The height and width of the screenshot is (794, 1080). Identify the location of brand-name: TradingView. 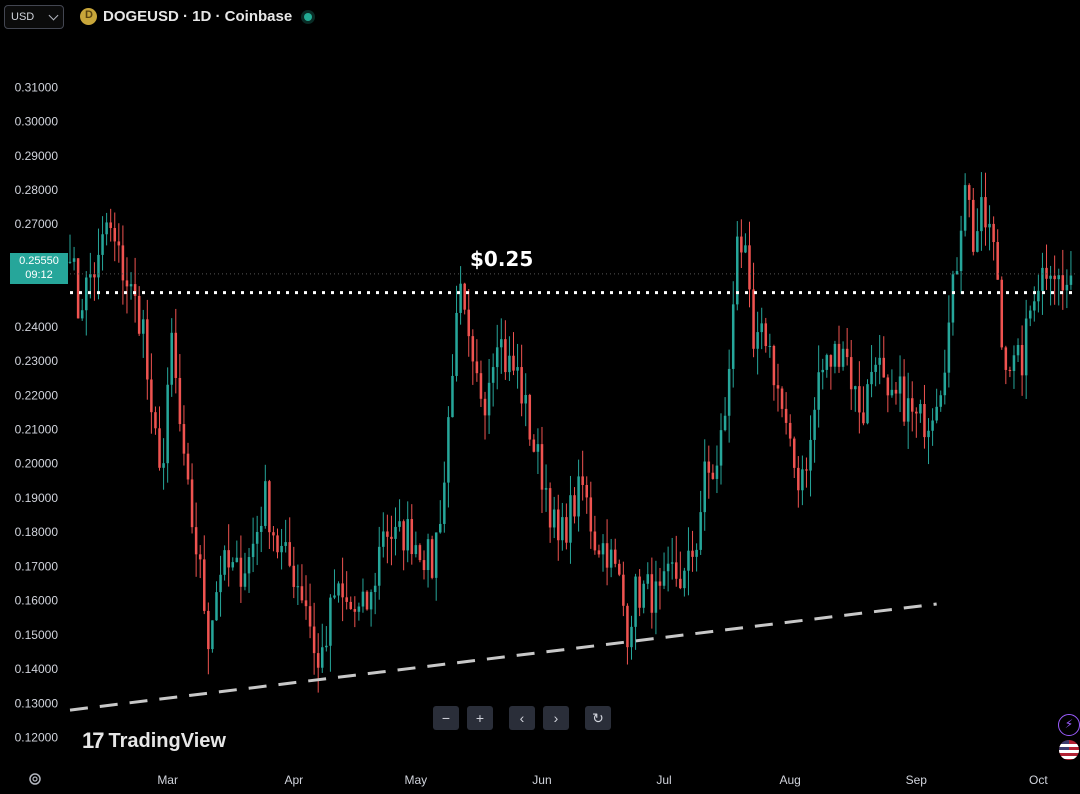
(167, 740).